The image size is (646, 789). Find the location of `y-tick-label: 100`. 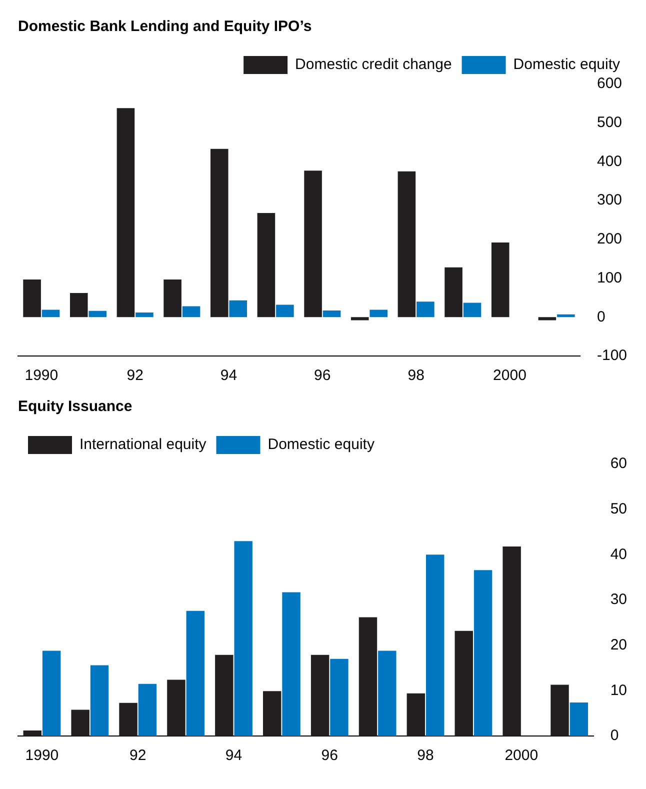

y-tick-label: 100 is located at coordinates (609, 277).